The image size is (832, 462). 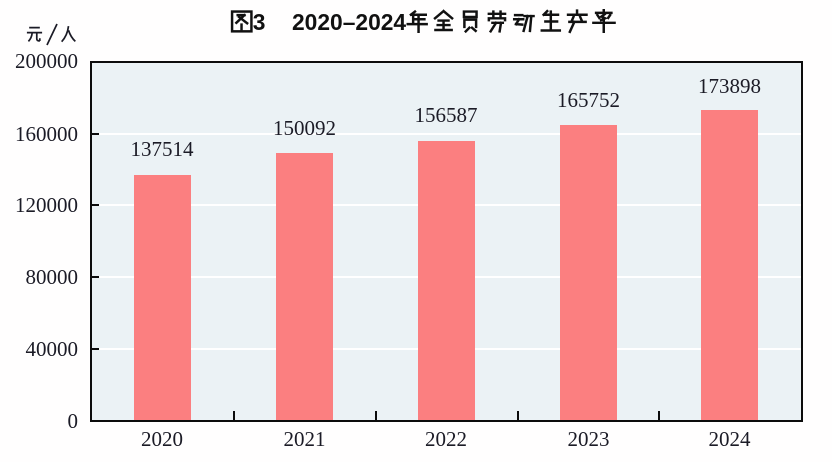 I want to click on svg-text: 2020–2024, so click(x=349, y=22).